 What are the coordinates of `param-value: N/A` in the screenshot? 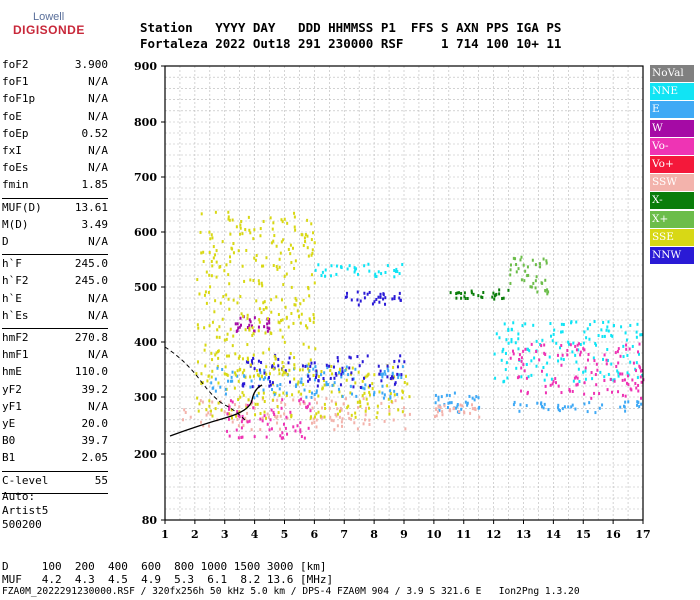 It's located at (98, 406).